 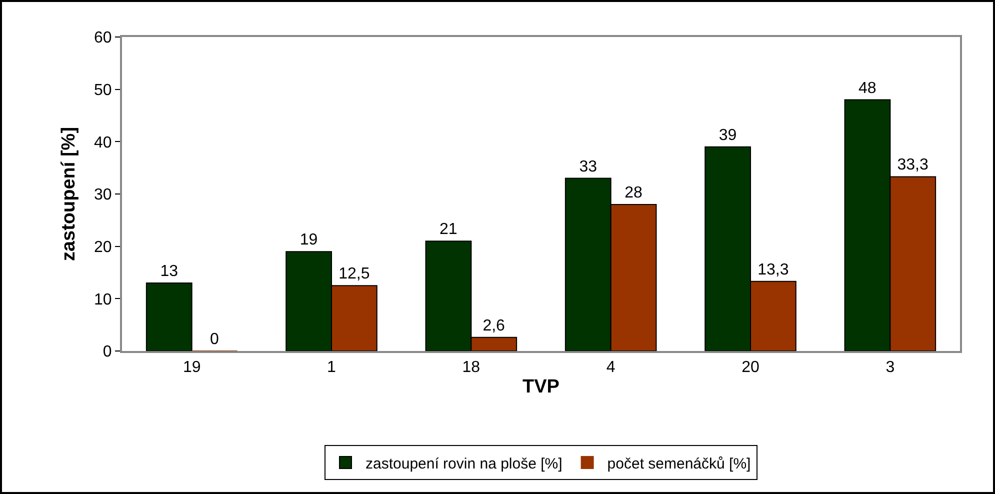 I want to click on y-tick-label: 50, so click(x=103, y=90).